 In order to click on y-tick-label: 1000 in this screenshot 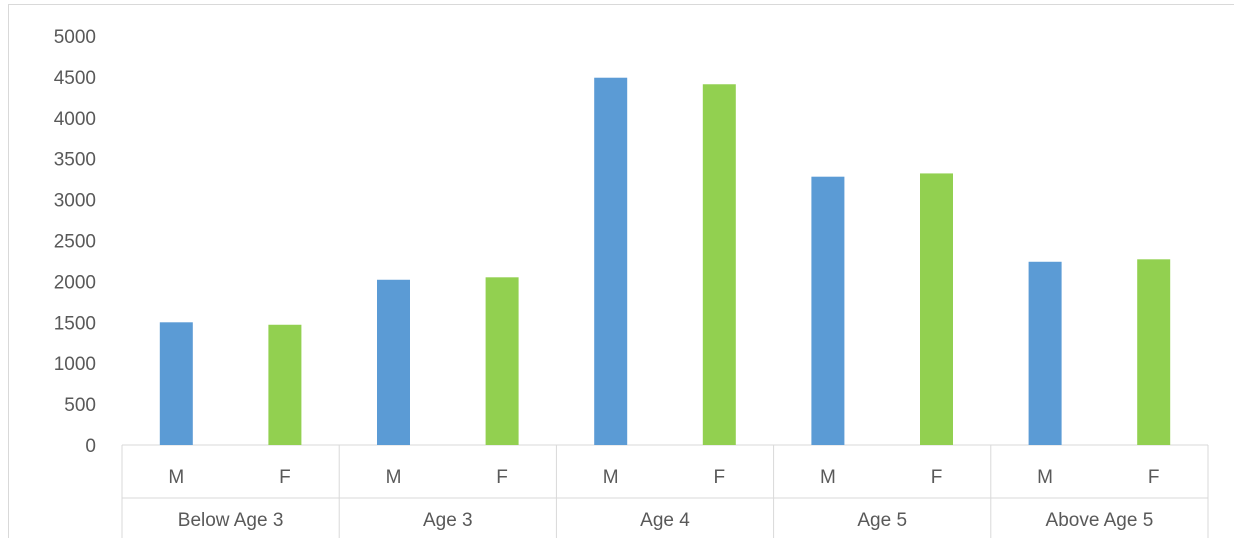, I will do `click(75, 364)`.